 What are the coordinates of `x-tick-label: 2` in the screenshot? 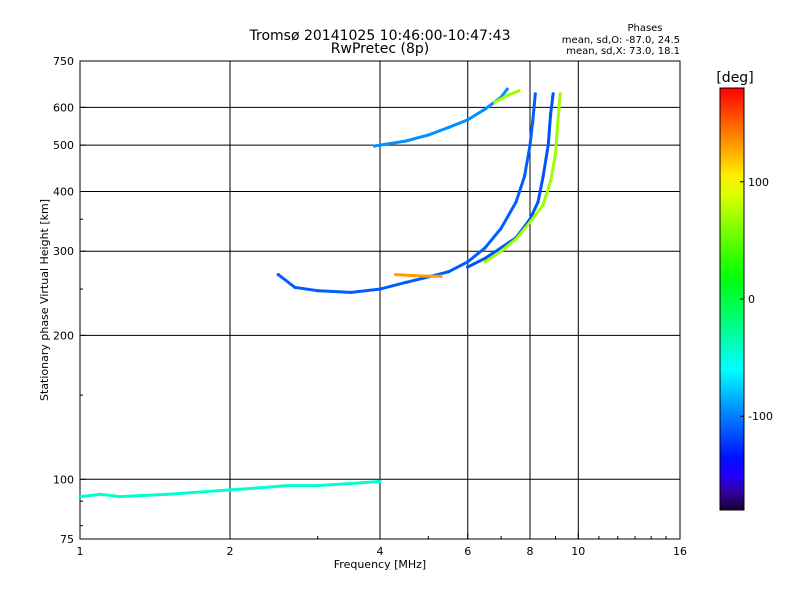 It's located at (230, 551).